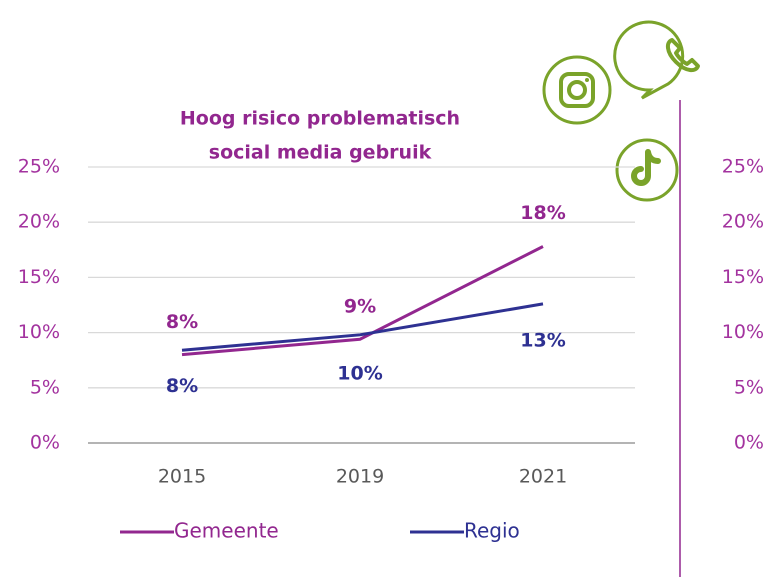 This screenshot has width=767, height=582. Describe the element at coordinates (542, 340) in the screenshot. I see `data-label: 13%` at that location.